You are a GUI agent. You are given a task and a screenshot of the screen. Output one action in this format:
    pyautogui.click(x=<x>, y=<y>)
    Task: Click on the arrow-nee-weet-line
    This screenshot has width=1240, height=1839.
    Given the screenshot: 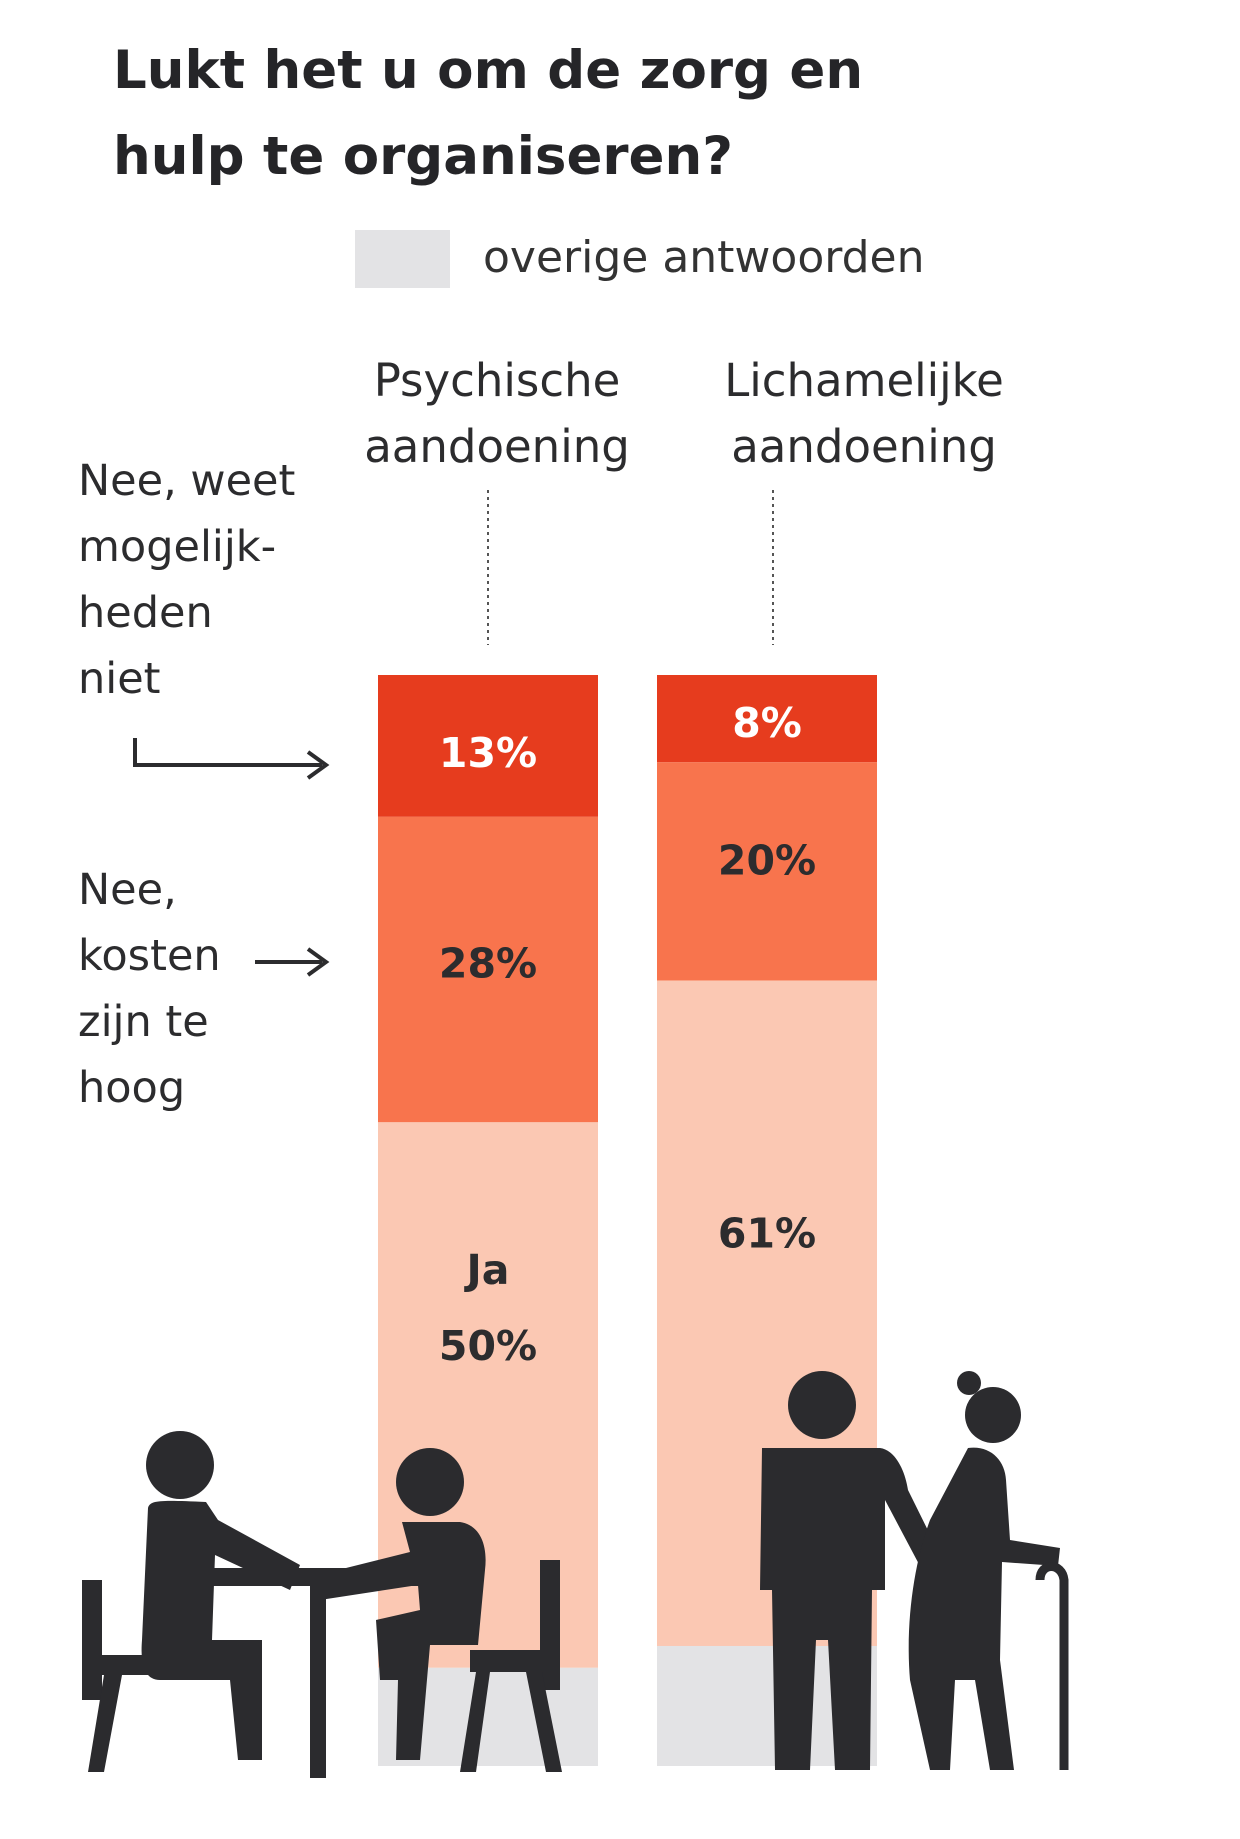 What is the action you would take?
    pyautogui.click(x=227, y=752)
    